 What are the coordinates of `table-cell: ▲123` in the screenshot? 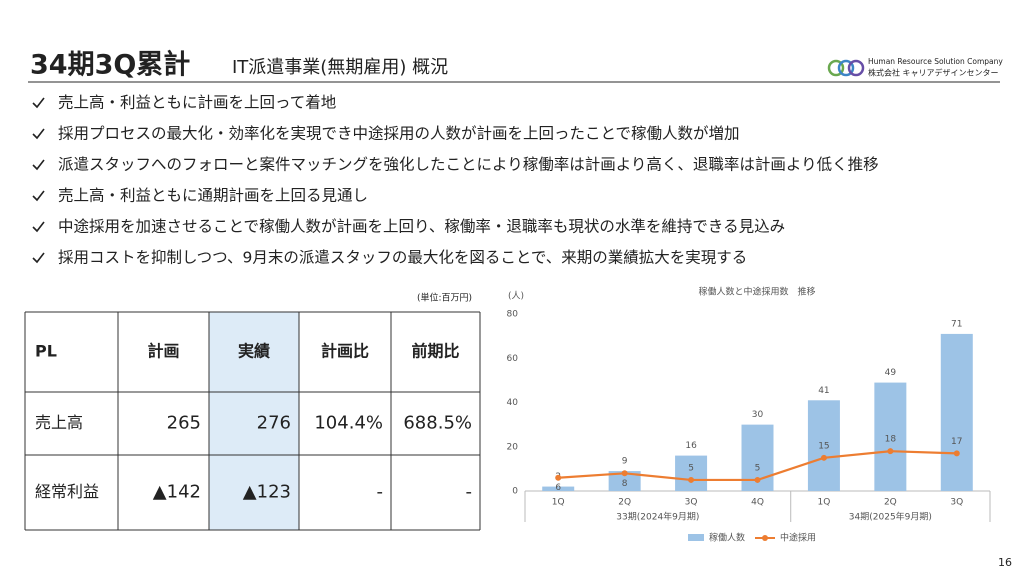 It's located at (267, 492).